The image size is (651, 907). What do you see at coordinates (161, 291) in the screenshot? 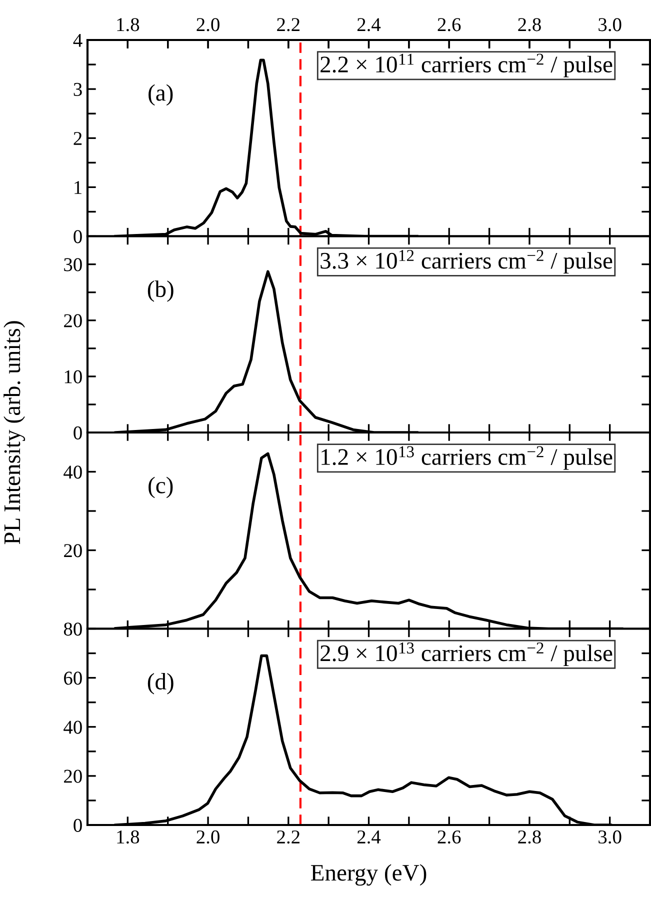
I see `annotation: (b)` at bounding box center [161, 291].